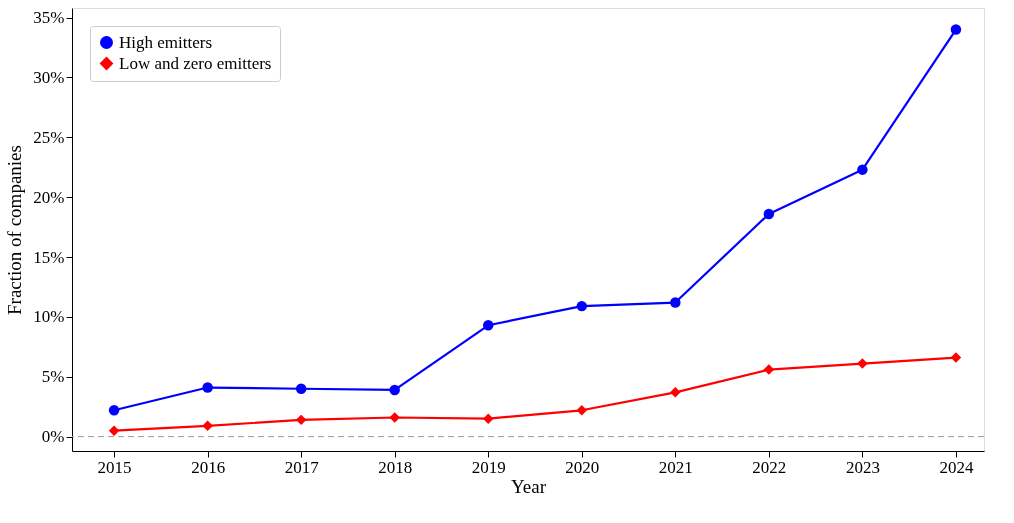  Describe the element at coordinates (208, 467) in the screenshot. I see `x-tick-label: 2016` at that location.